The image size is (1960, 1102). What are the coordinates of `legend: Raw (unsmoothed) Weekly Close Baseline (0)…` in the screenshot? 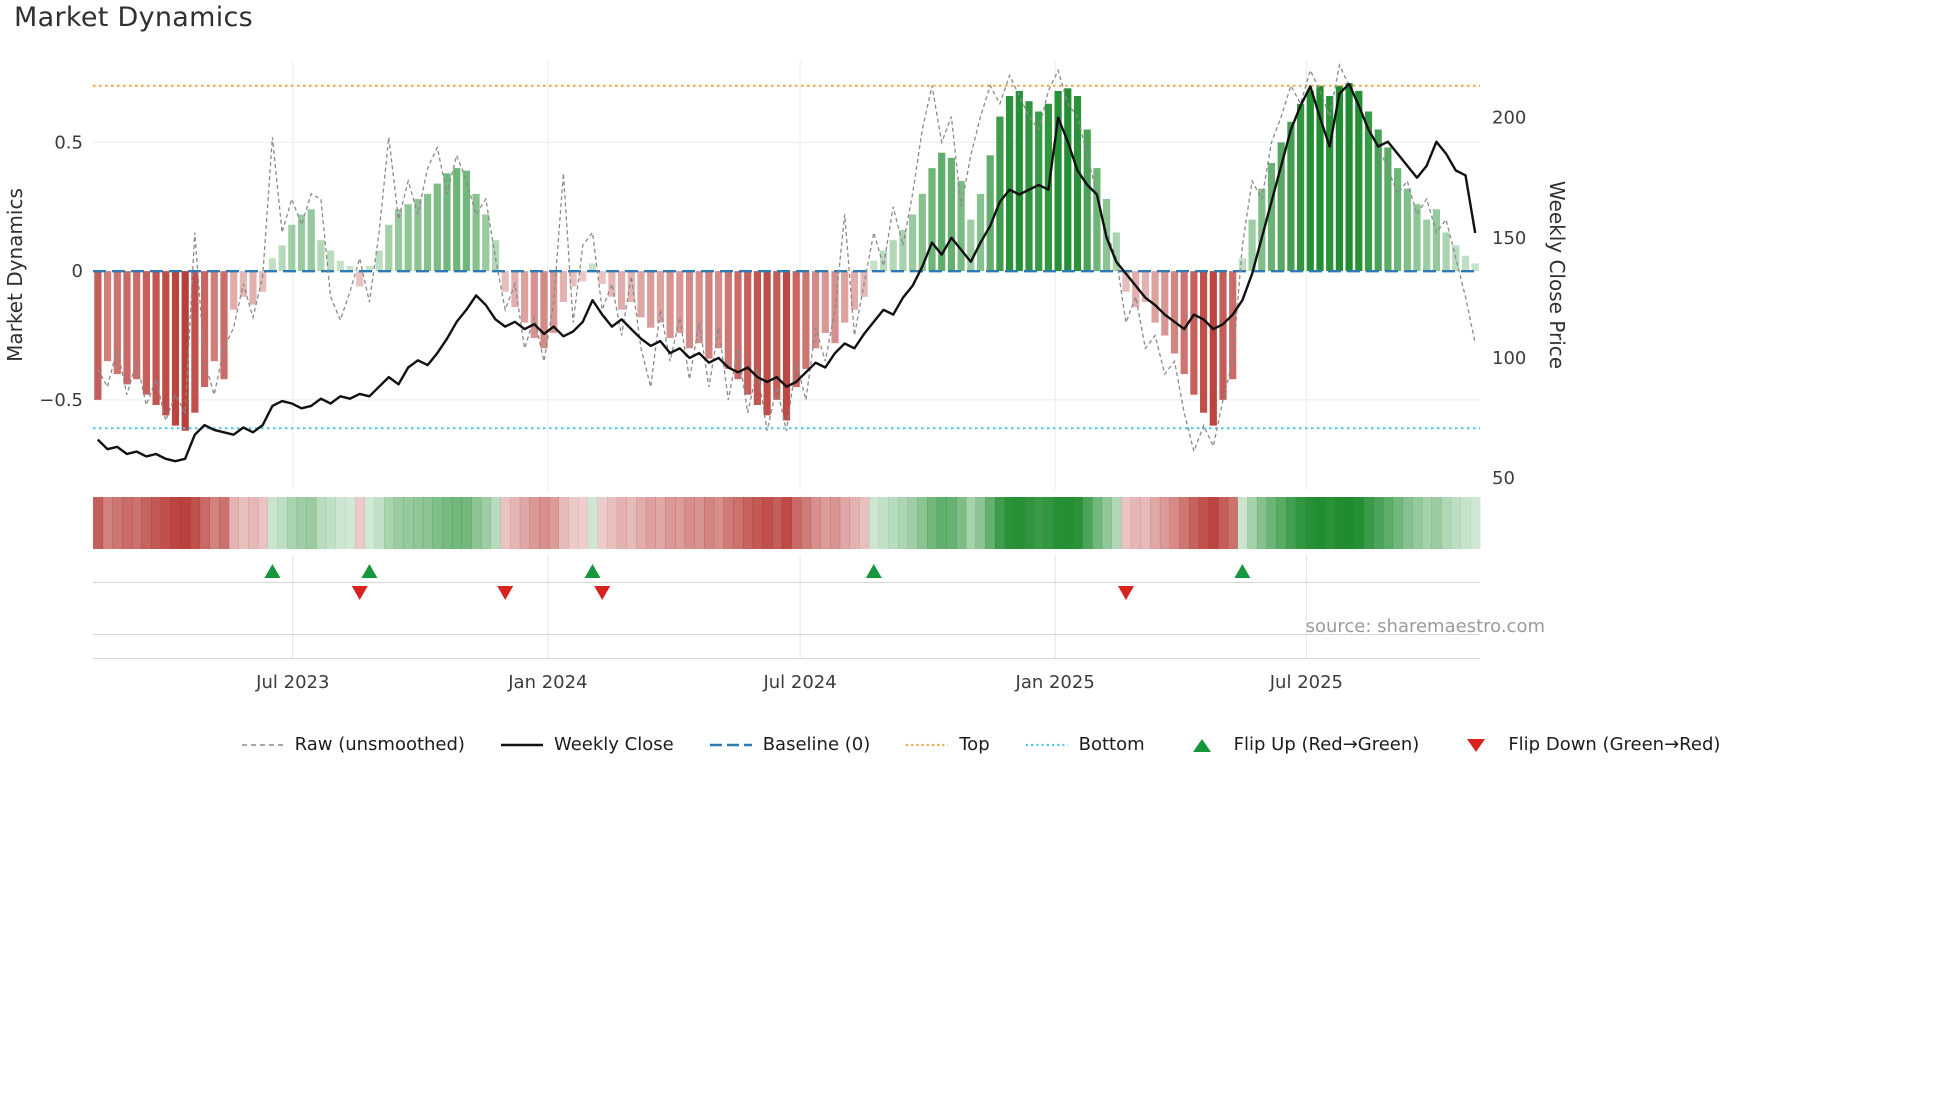 It's located at (980, 744).